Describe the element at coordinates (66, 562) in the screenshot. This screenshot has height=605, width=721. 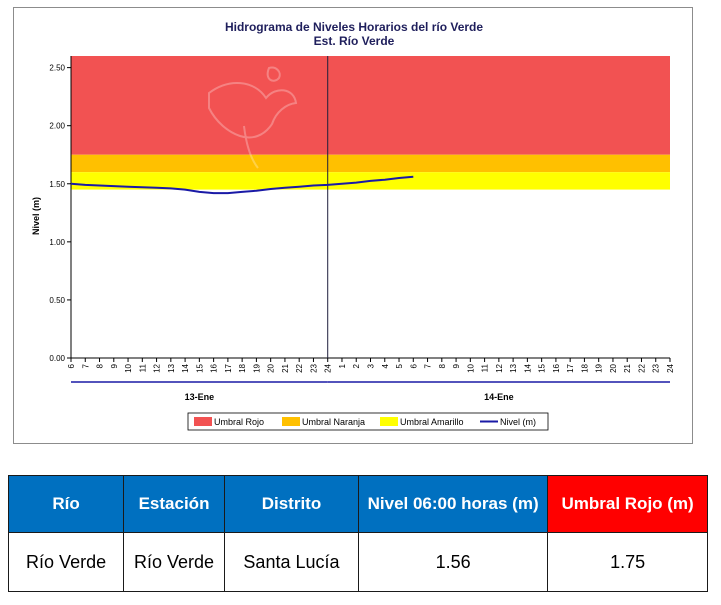
I see `cell-rio: Río Verde` at that location.